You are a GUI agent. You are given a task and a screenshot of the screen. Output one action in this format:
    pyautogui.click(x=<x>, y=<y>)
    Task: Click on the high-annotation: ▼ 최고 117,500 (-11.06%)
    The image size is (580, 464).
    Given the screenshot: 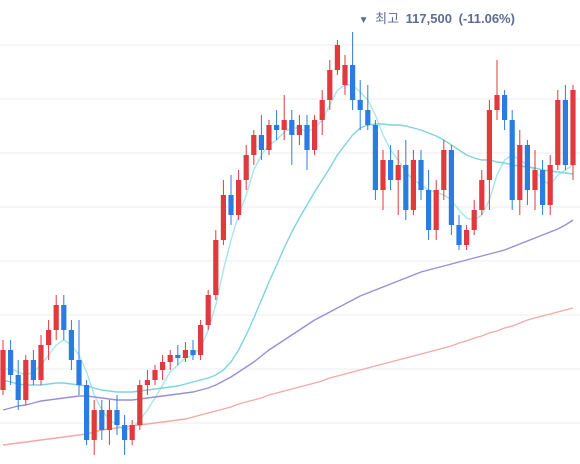 What is the action you would take?
    pyautogui.click(x=437, y=18)
    